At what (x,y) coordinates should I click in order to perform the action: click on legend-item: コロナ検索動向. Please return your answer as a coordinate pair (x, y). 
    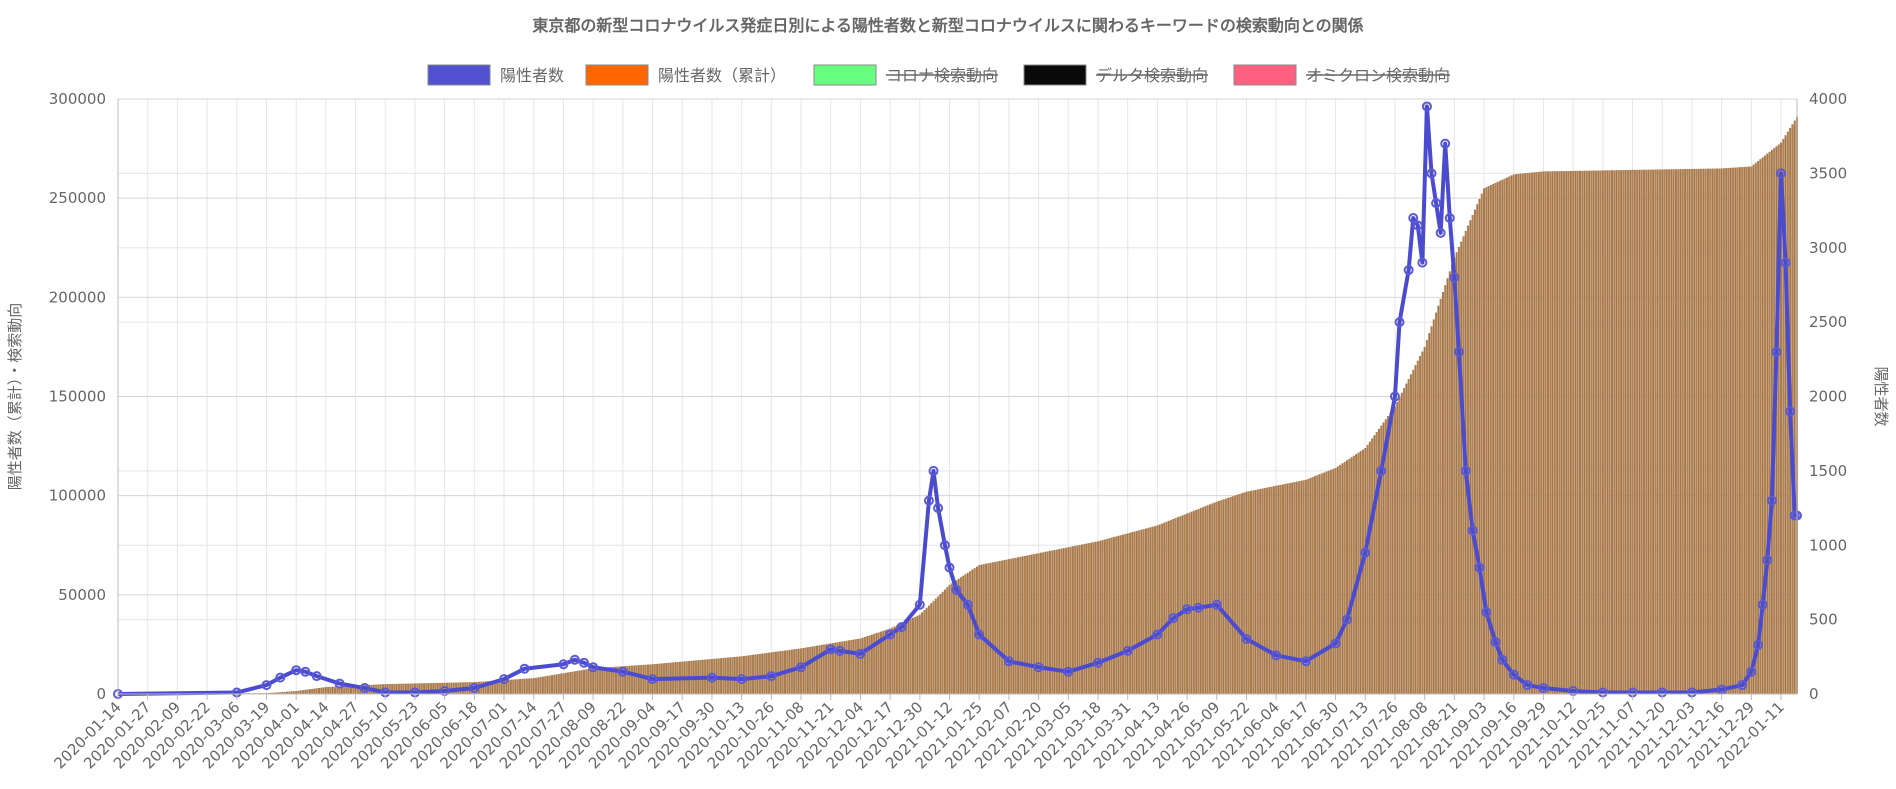
    Looking at the image, I should click on (906, 75).